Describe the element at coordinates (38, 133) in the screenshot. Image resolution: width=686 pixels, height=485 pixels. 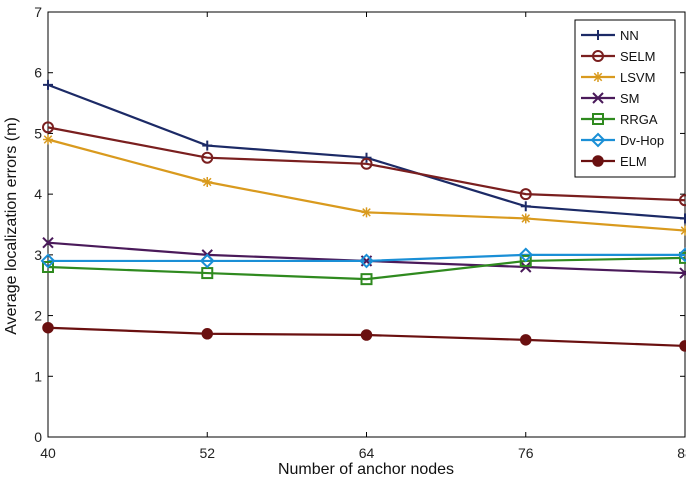
I see `y-tick-label: 5` at that location.